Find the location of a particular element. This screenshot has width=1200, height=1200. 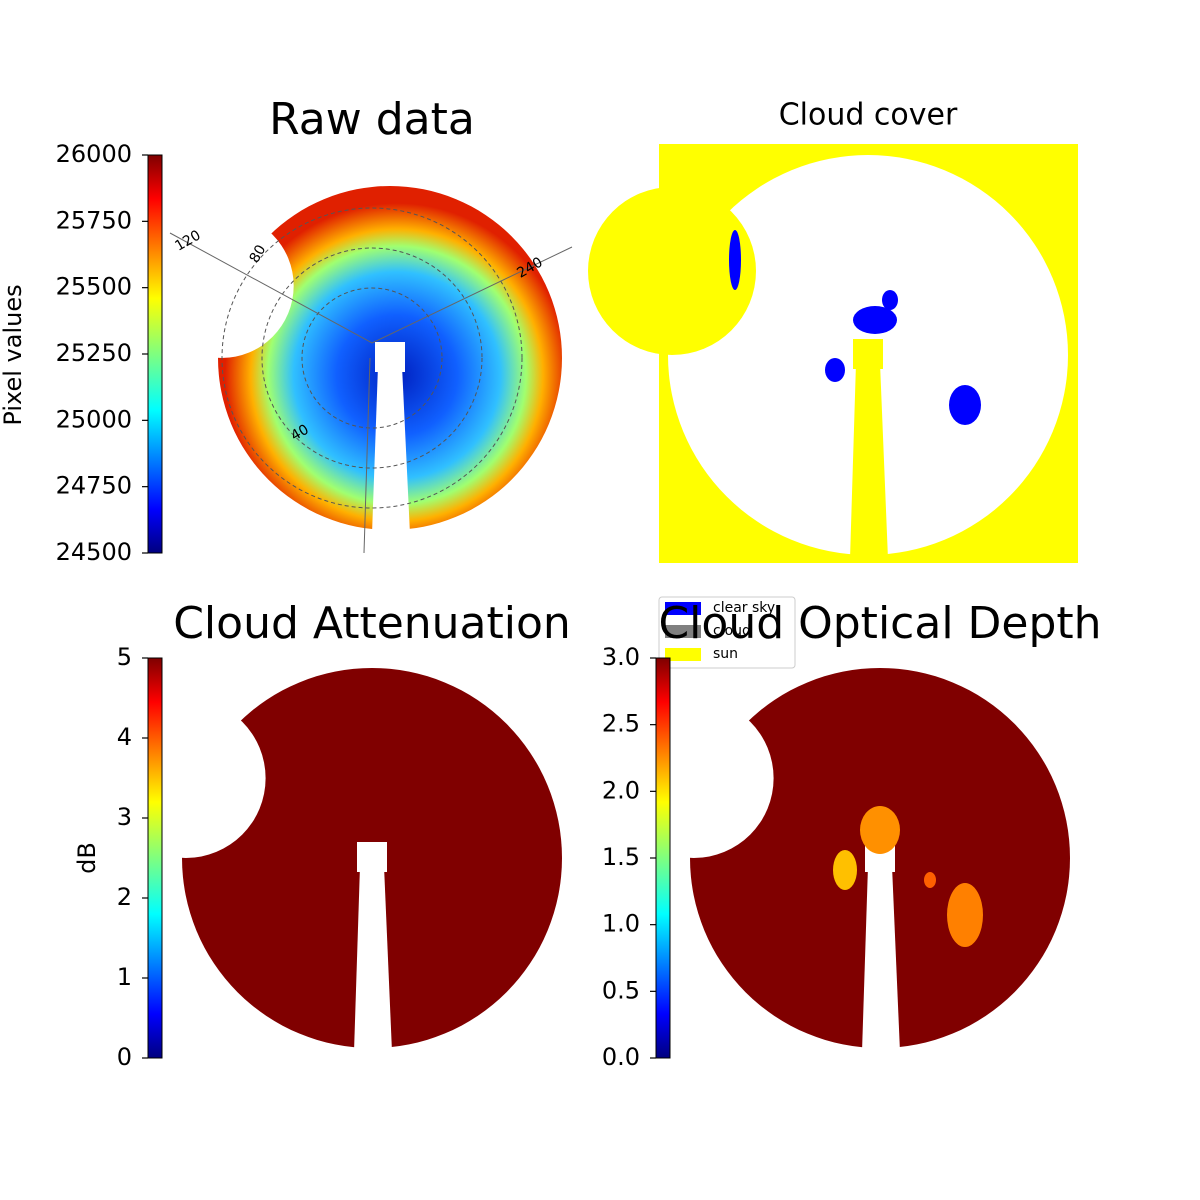

colorbar-tick-label: 24750 is located at coordinates (94, 486).